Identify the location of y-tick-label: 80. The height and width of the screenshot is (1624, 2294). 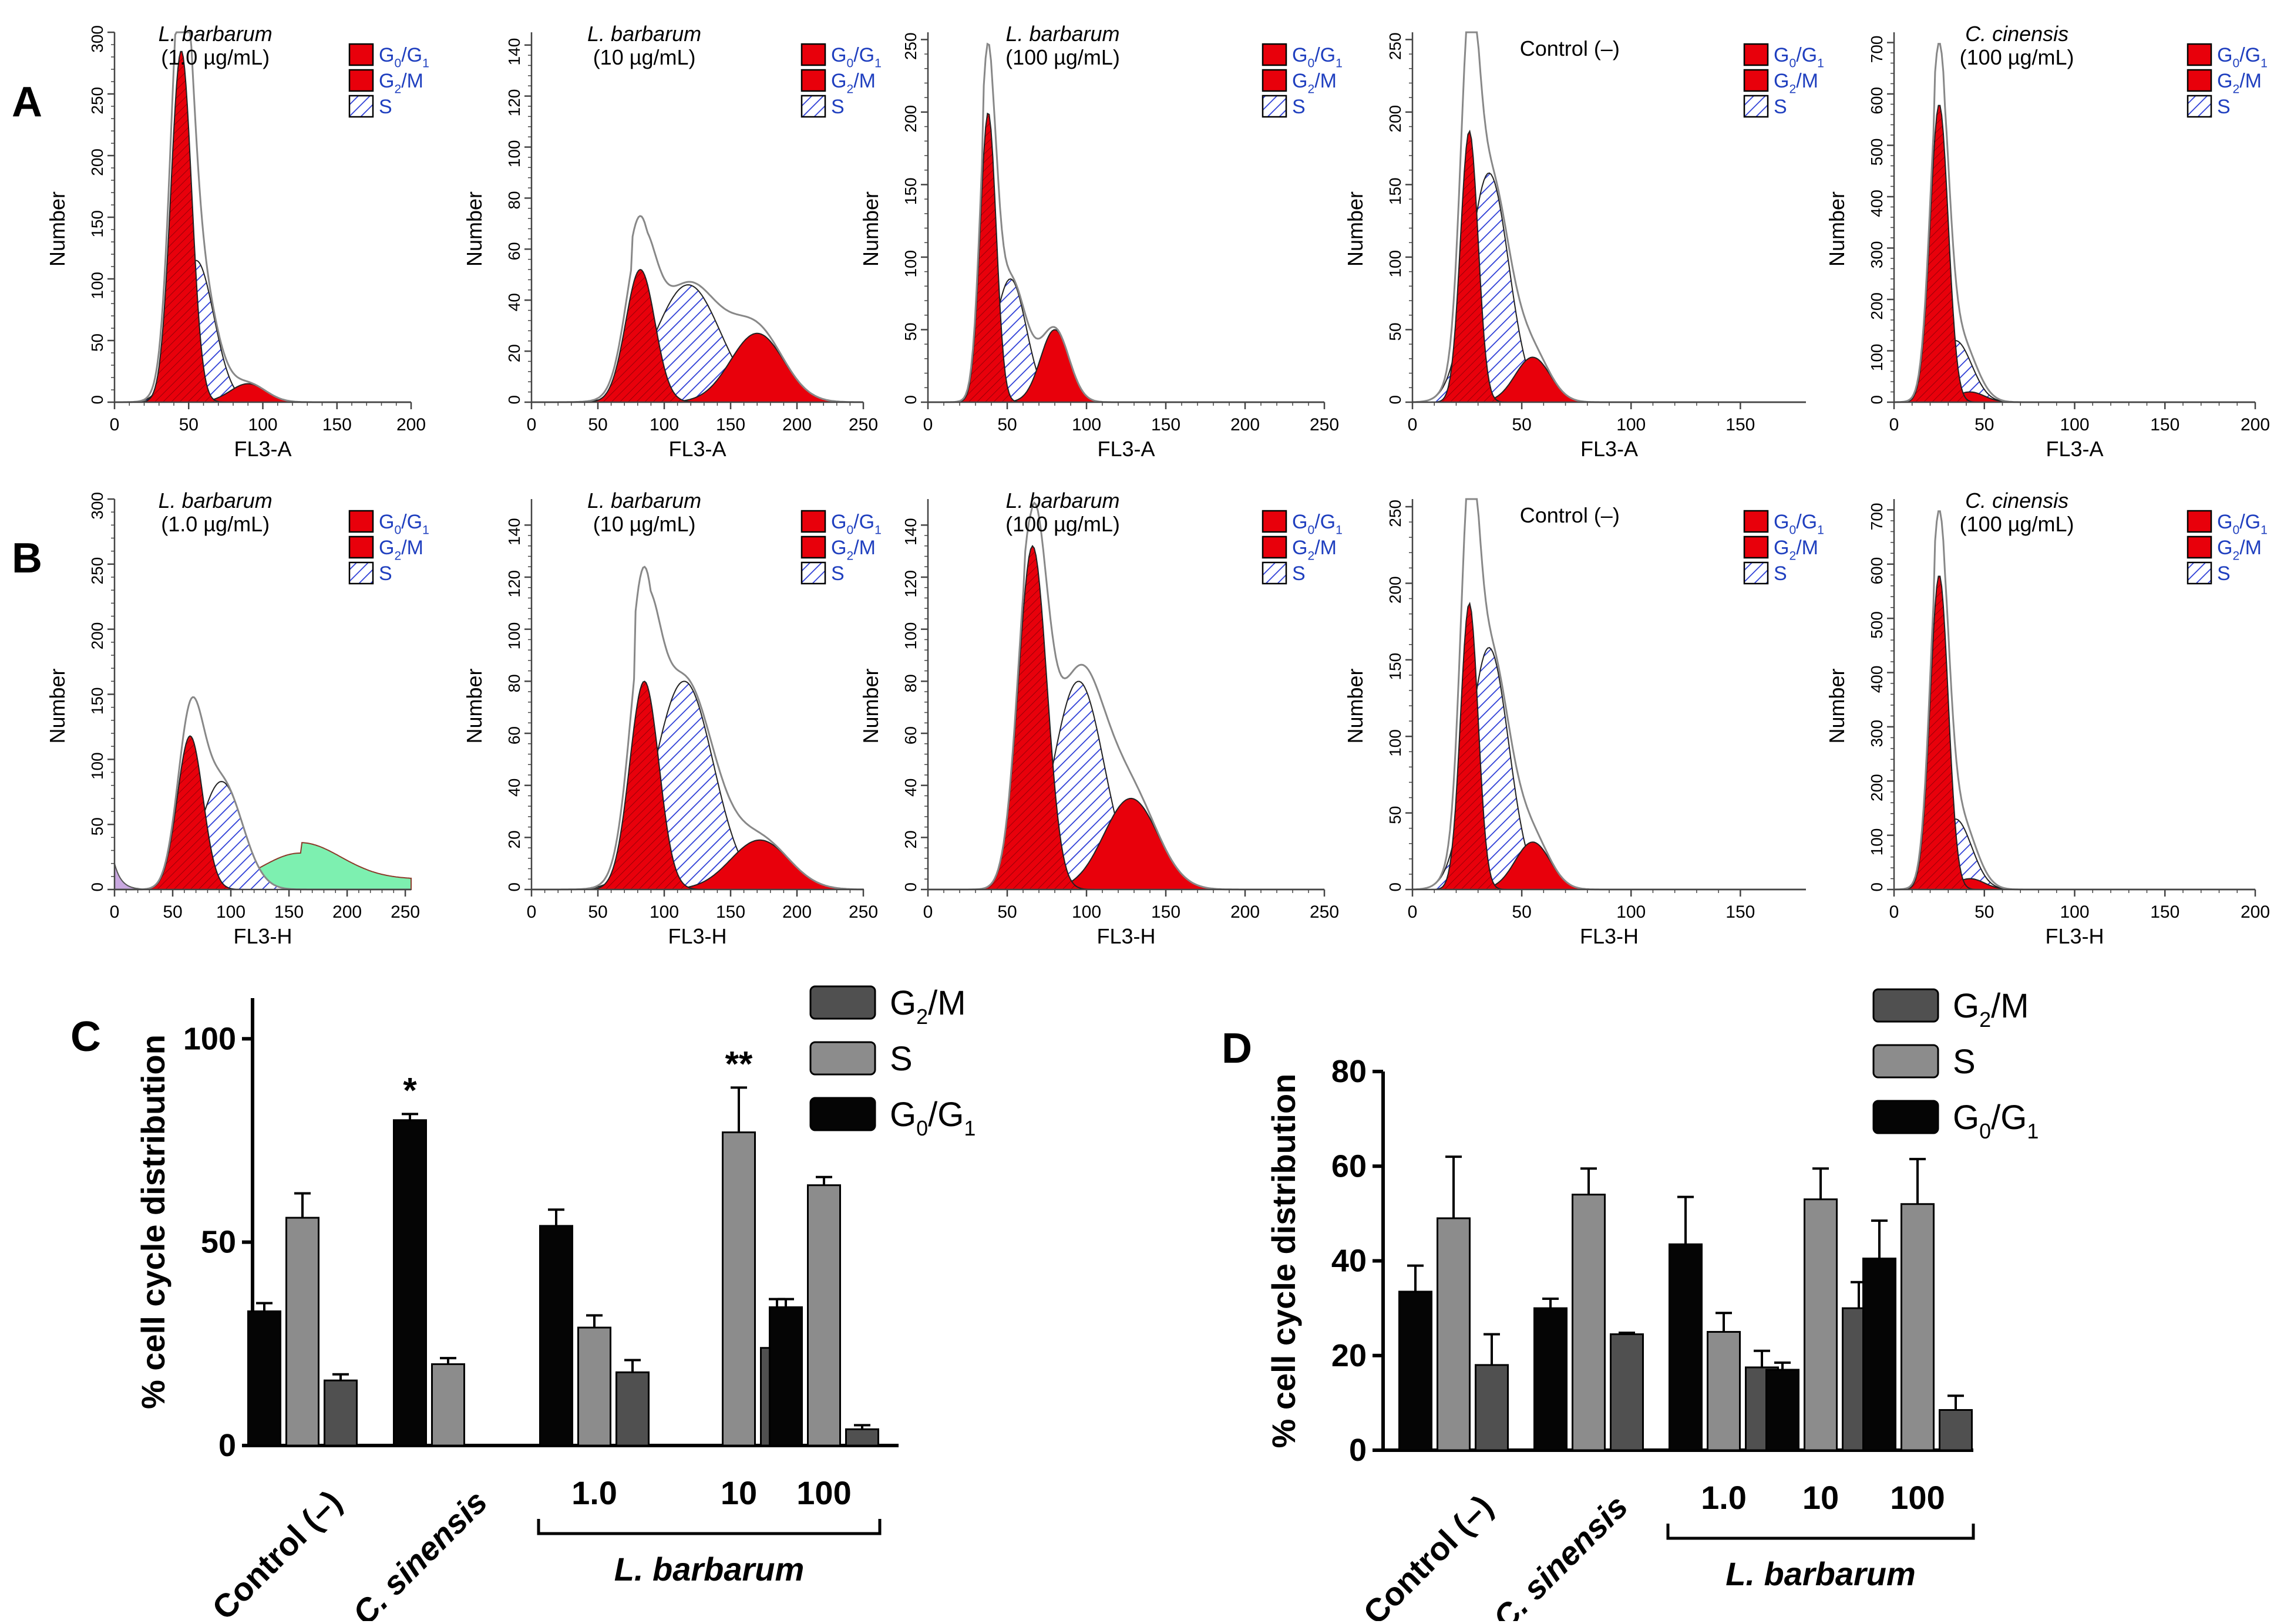
(514, 200).